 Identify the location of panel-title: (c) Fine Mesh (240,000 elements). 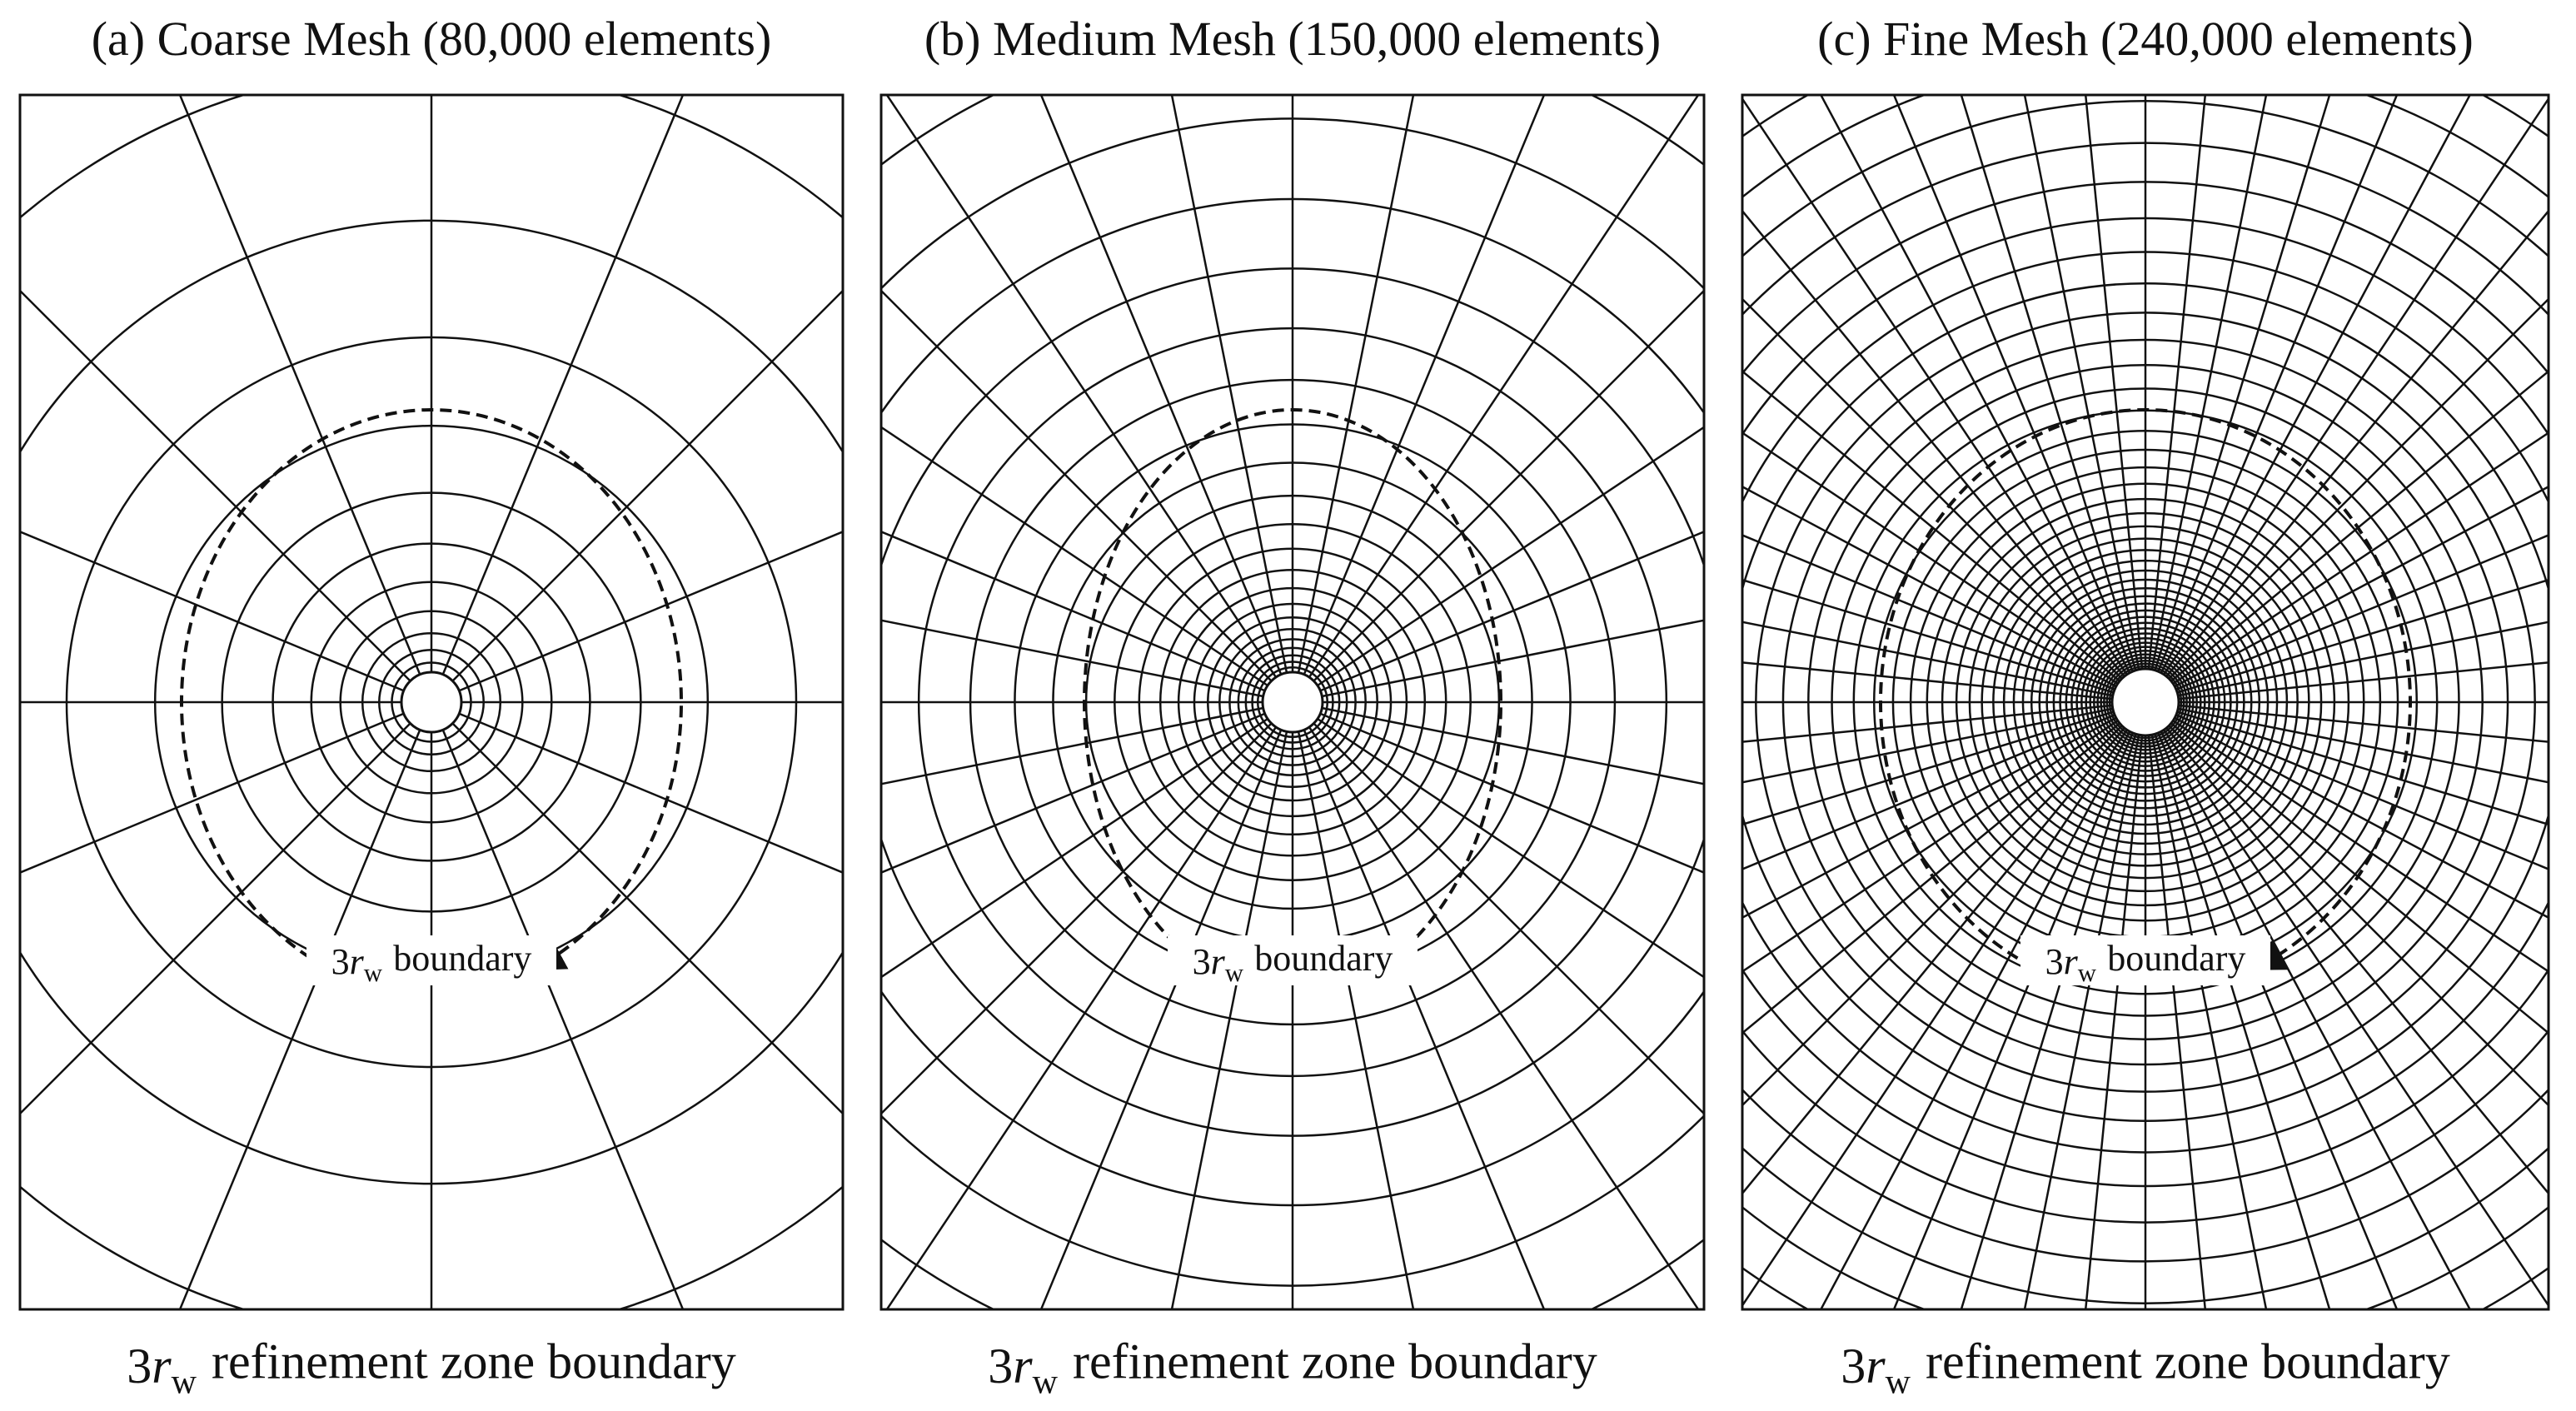
(2145, 39).